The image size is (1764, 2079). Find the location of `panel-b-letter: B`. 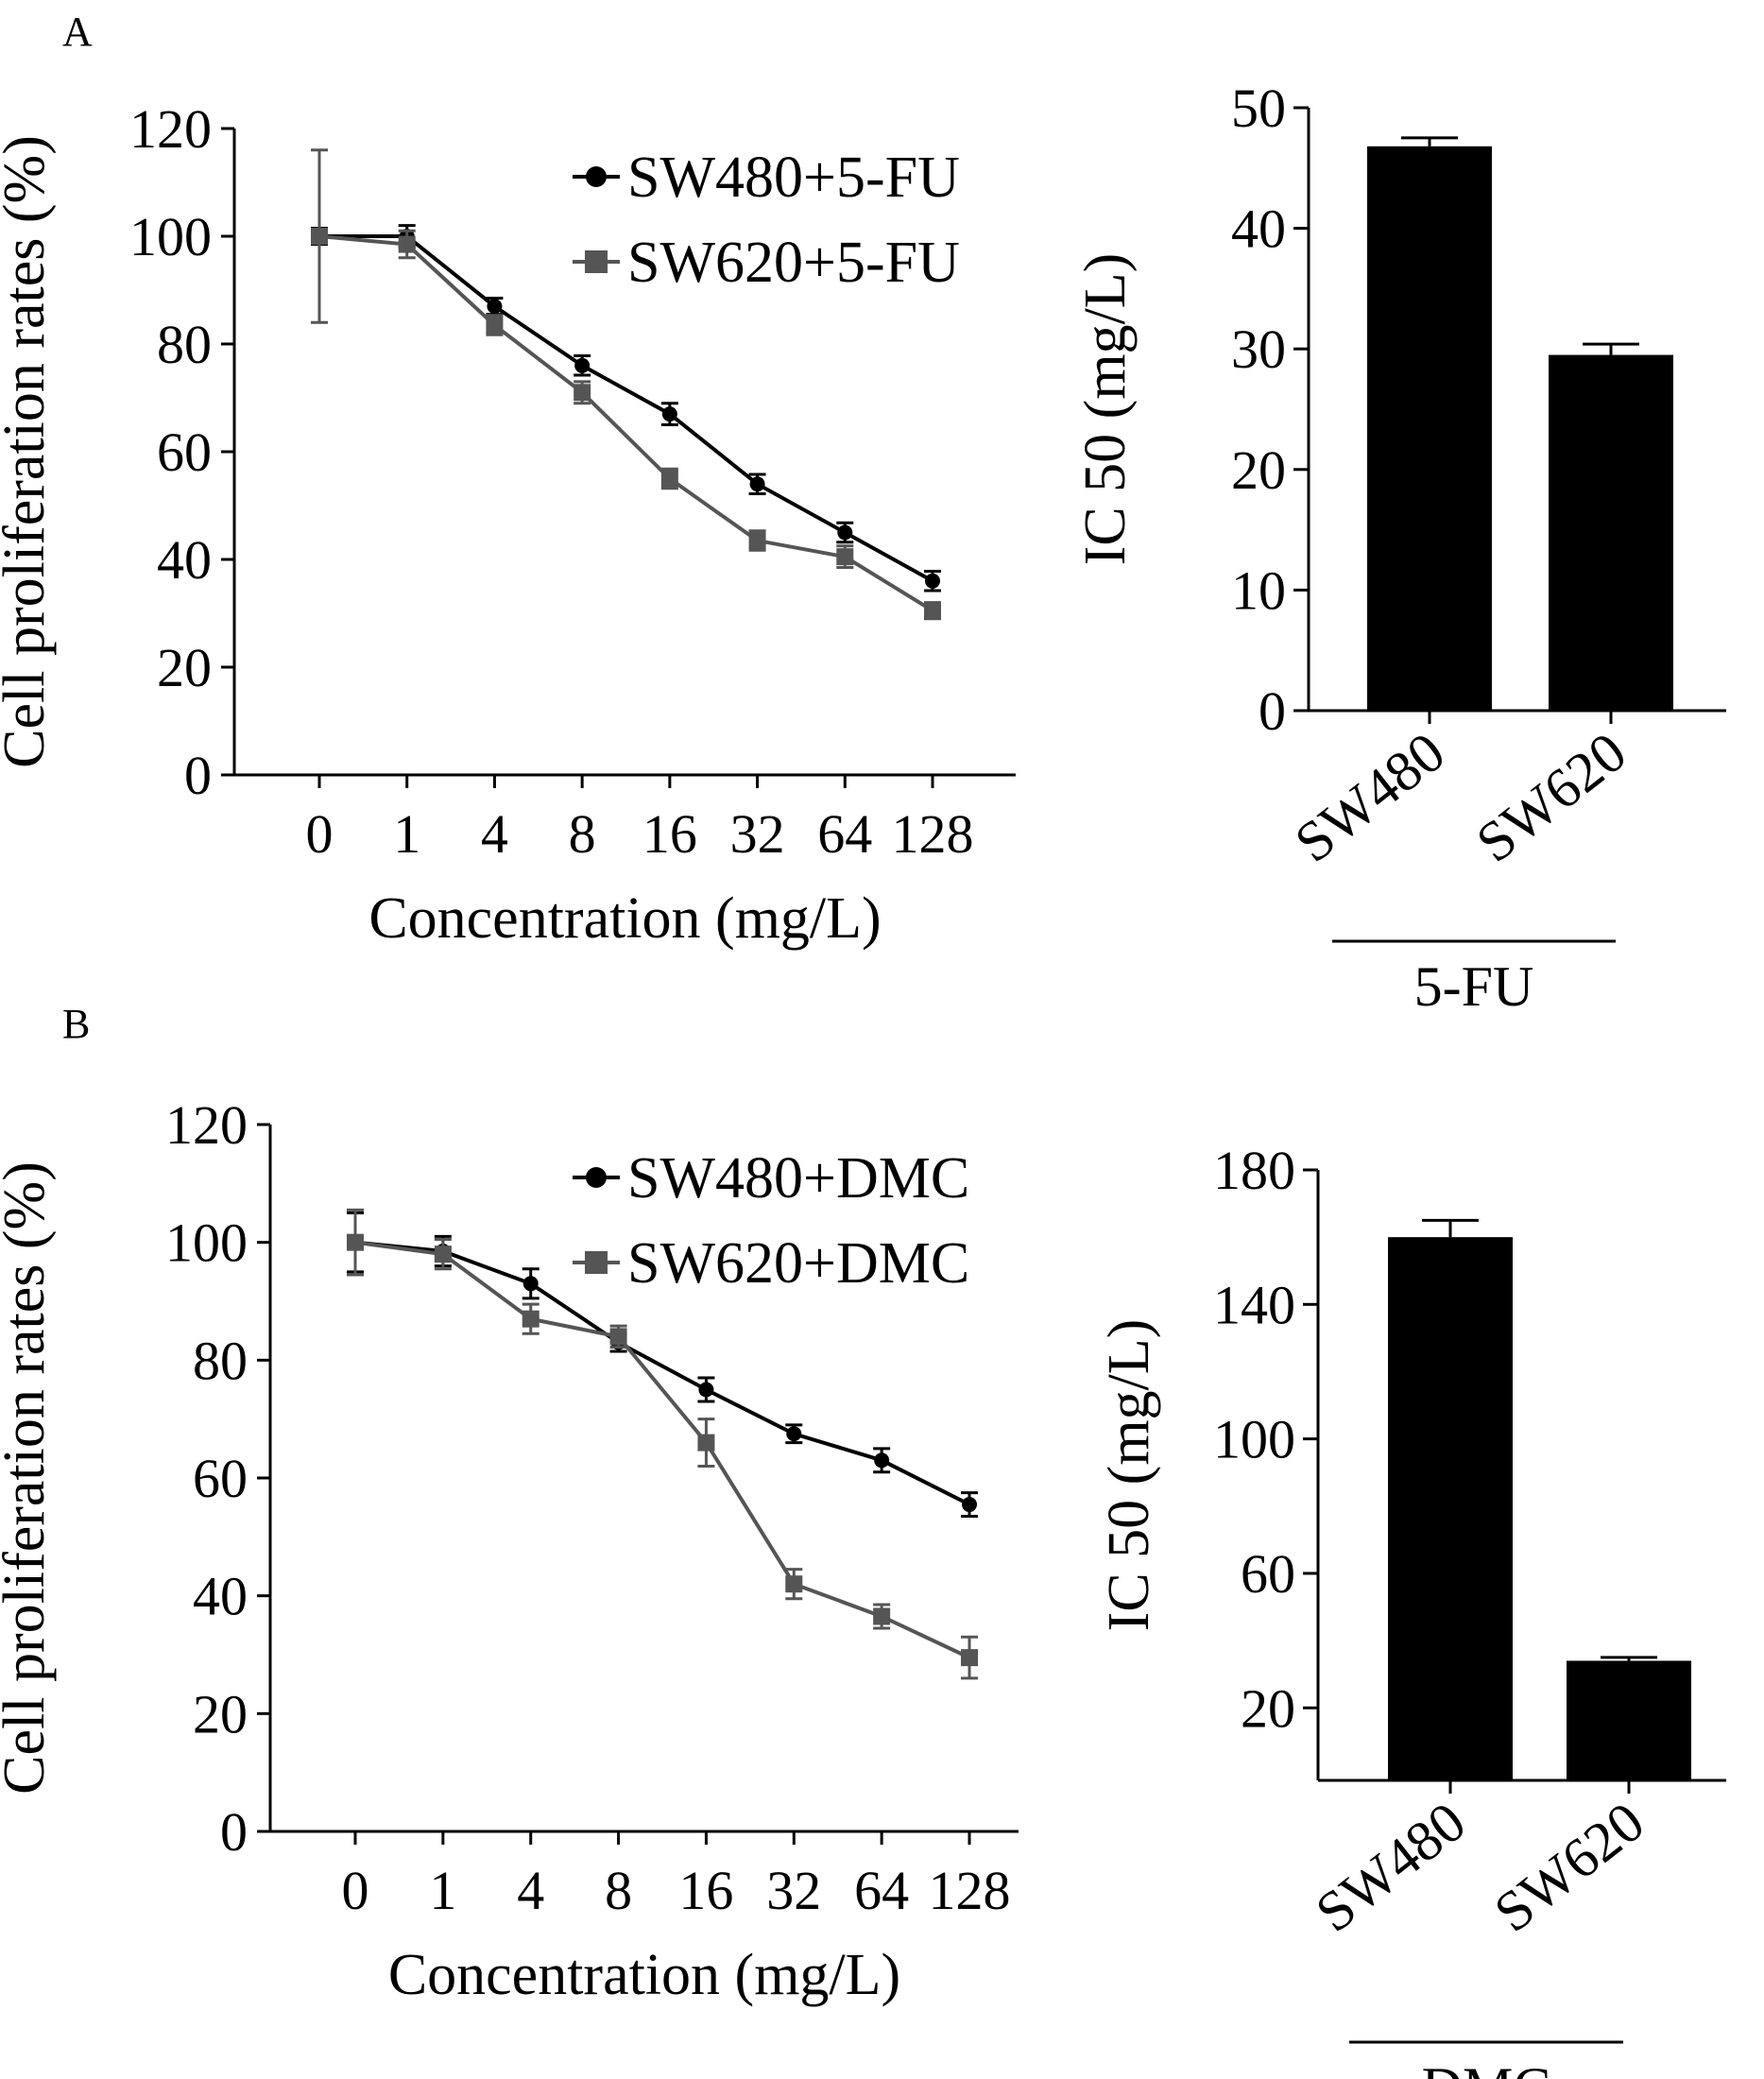

panel-b-letter: B is located at coordinates (76, 1024).